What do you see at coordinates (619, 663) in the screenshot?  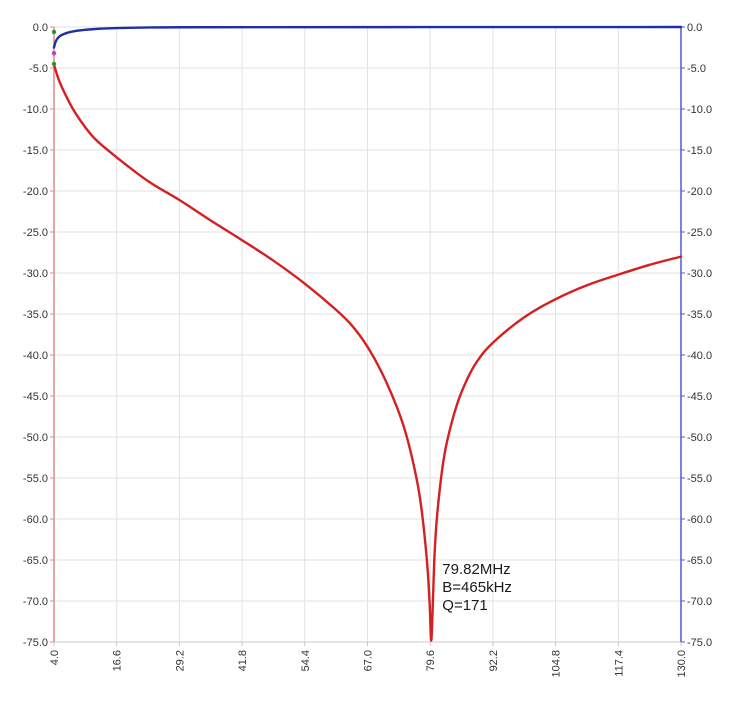 I see `x-tick-label: 117.4` at bounding box center [619, 663].